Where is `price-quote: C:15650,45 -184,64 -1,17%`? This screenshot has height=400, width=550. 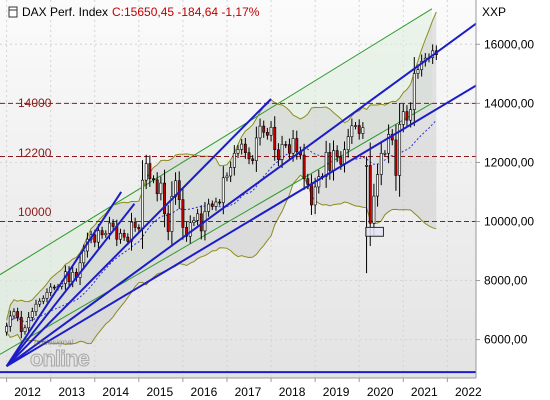
price-quote: C:15650,45 -184,64 -1,17% is located at coordinates (186, 12).